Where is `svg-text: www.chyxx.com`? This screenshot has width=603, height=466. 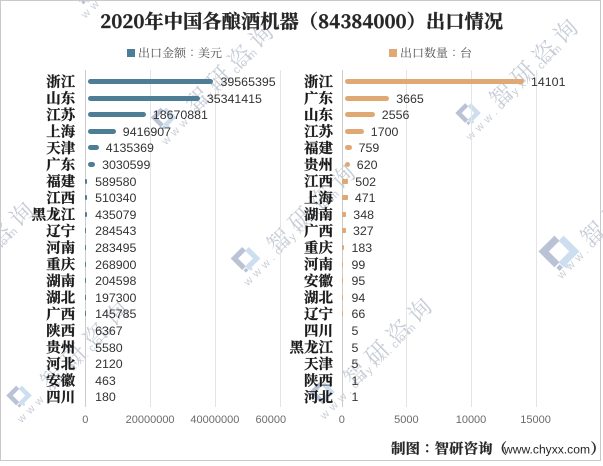 svg-text: www.chyxx.com is located at coordinates (546, 449).